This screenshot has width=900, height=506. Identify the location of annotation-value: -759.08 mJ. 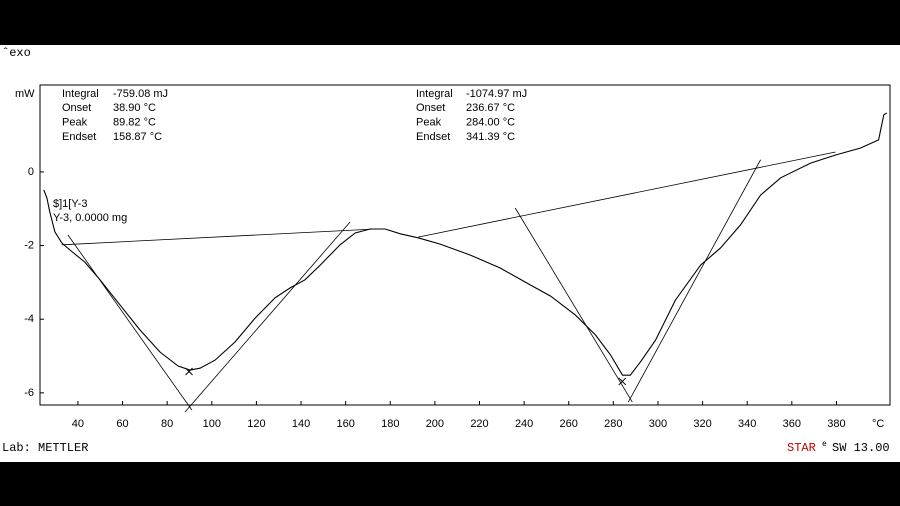
(140, 94).